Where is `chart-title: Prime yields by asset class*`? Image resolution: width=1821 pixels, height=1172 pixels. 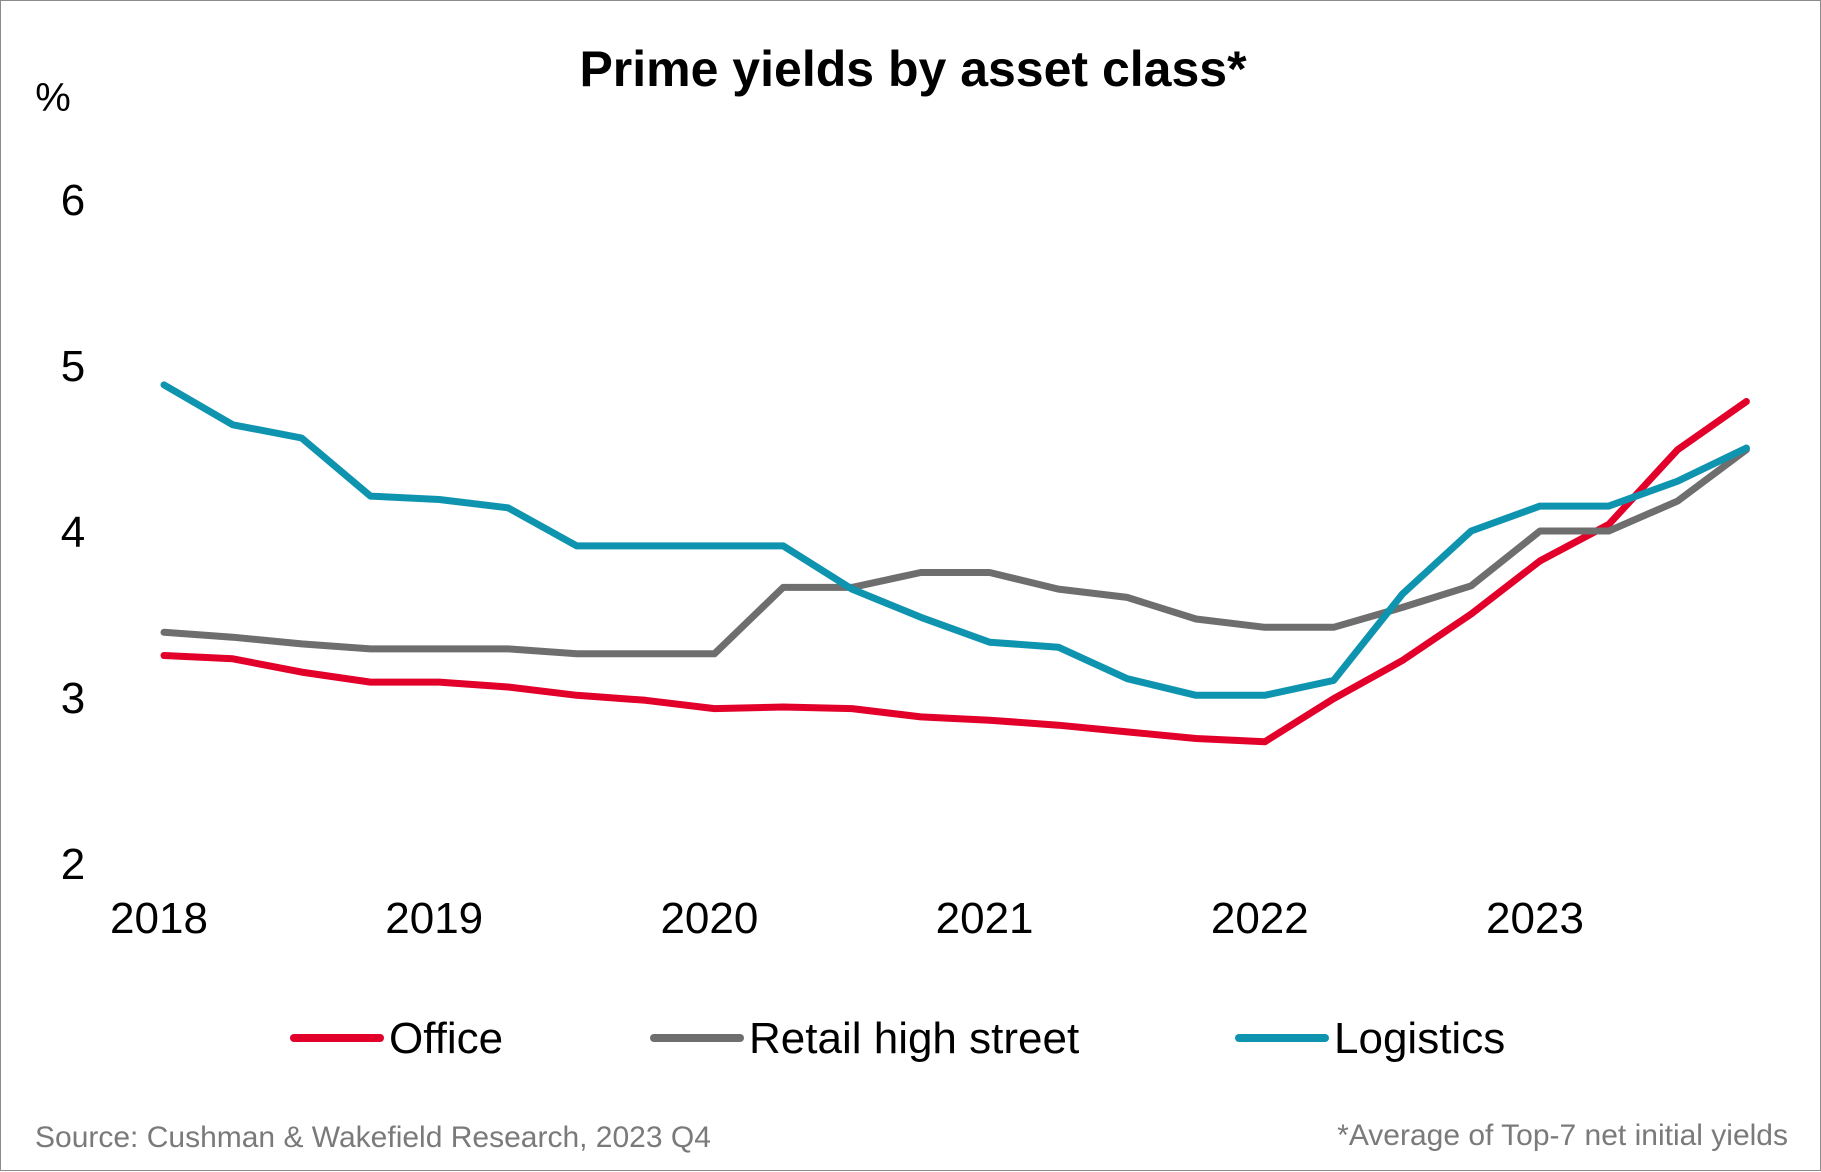 chart-title: Prime yields by asset class* is located at coordinates (913, 69).